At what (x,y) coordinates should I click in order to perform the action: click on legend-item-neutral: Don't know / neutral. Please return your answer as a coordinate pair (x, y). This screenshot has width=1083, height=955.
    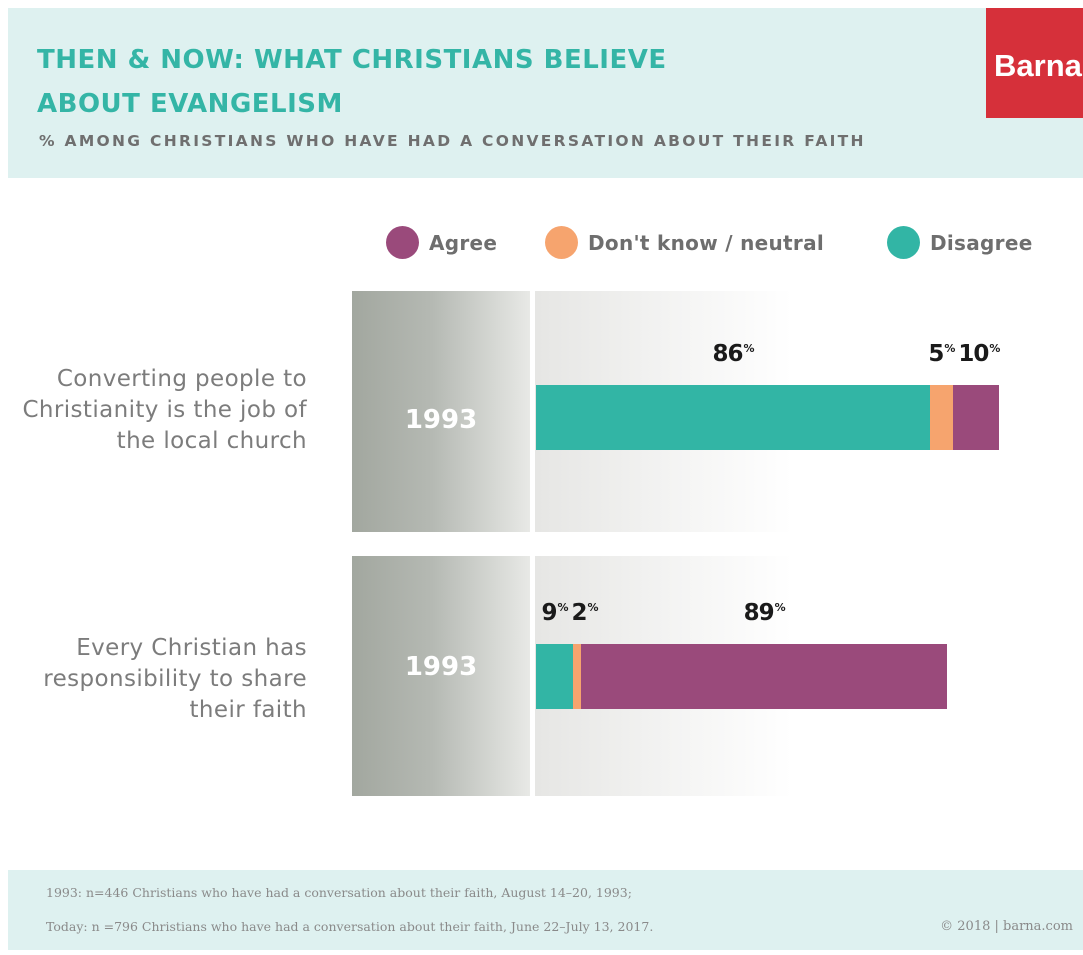
    Looking at the image, I should click on (684, 242).